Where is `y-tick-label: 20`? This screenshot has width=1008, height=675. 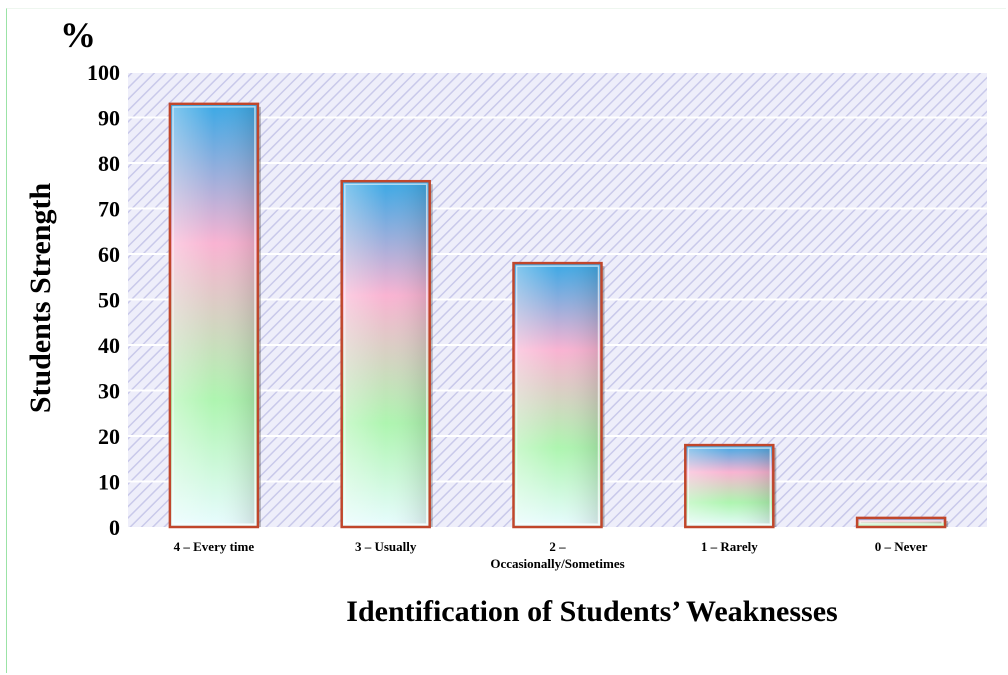
y-tick-label: 20 is located at coordinates (109, 436).